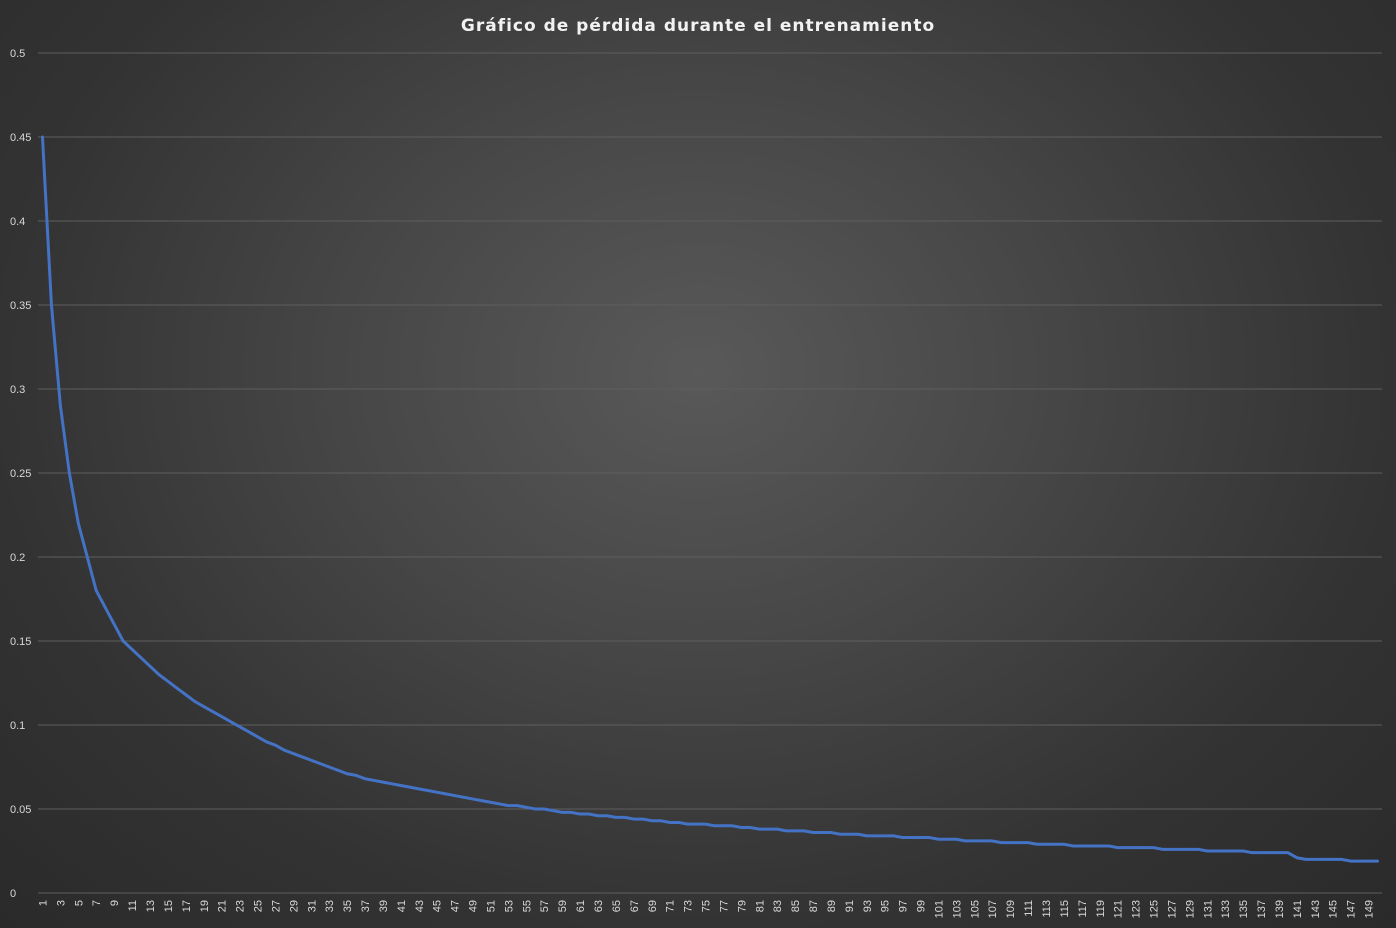 This screenshot has height=928, width=1396. Describe the element at coordinates (832, 906) in the screenshot. I see `x-tick-label: 89` at that location.